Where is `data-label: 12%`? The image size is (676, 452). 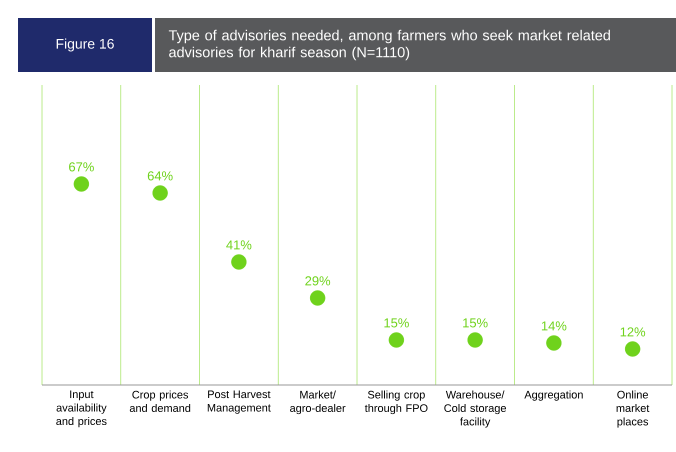
data-label: 12% is located at coordinates (633, 331).